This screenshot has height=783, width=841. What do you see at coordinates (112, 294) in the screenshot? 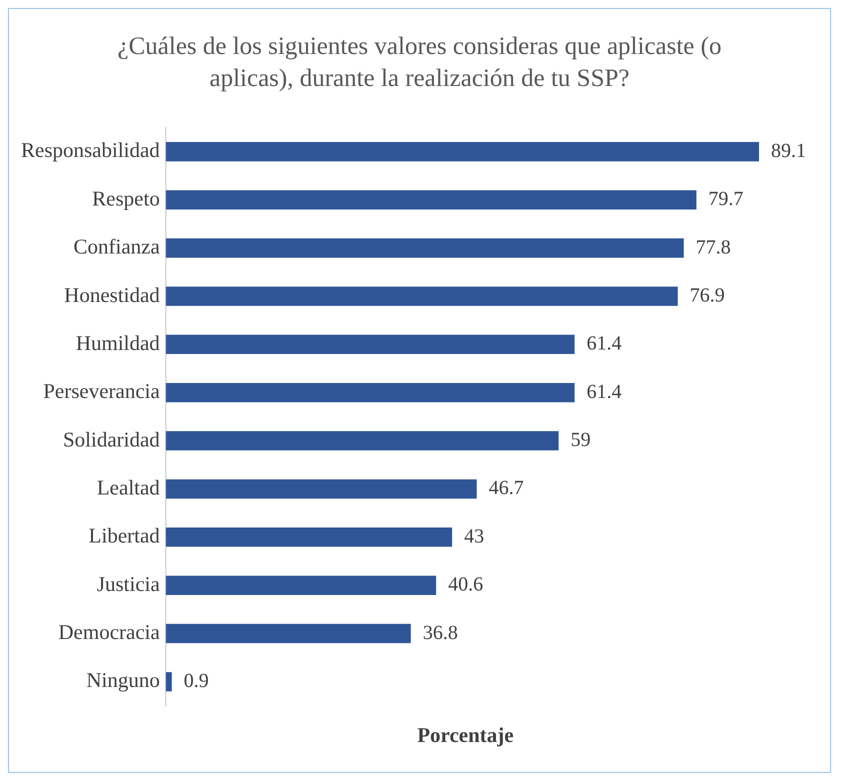
I see `y-tick-label: Honestidad` at bounding box center [112, 294].